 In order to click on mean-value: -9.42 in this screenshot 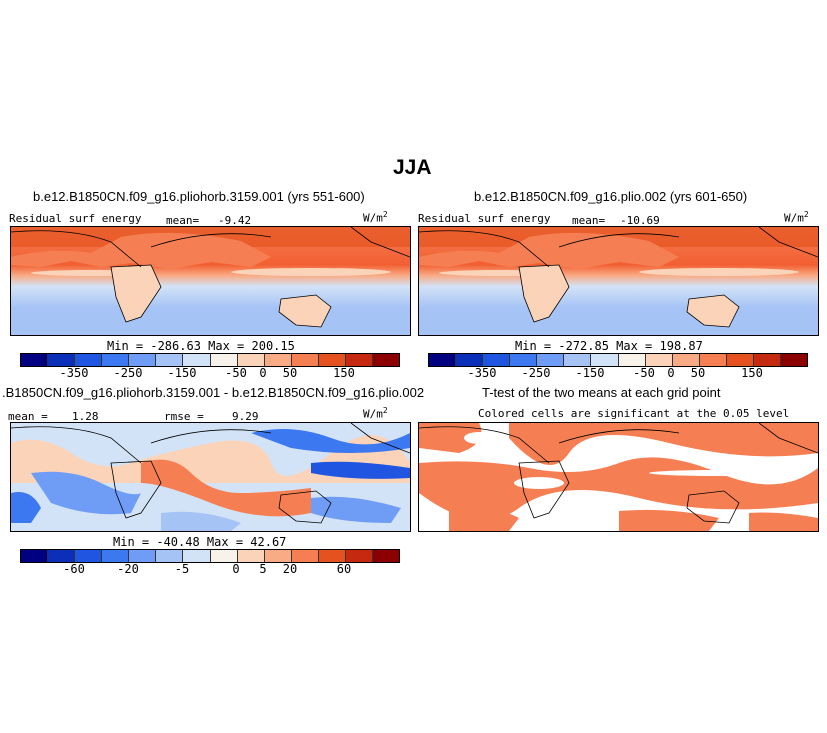, I will do `click(235, 220)`.